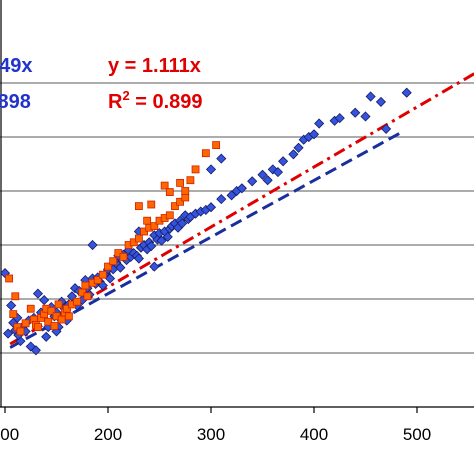 This screenshot has height=474, width=474. I want to click on x-tick-labels: 100 200 300 400 500, so click(215, 425).